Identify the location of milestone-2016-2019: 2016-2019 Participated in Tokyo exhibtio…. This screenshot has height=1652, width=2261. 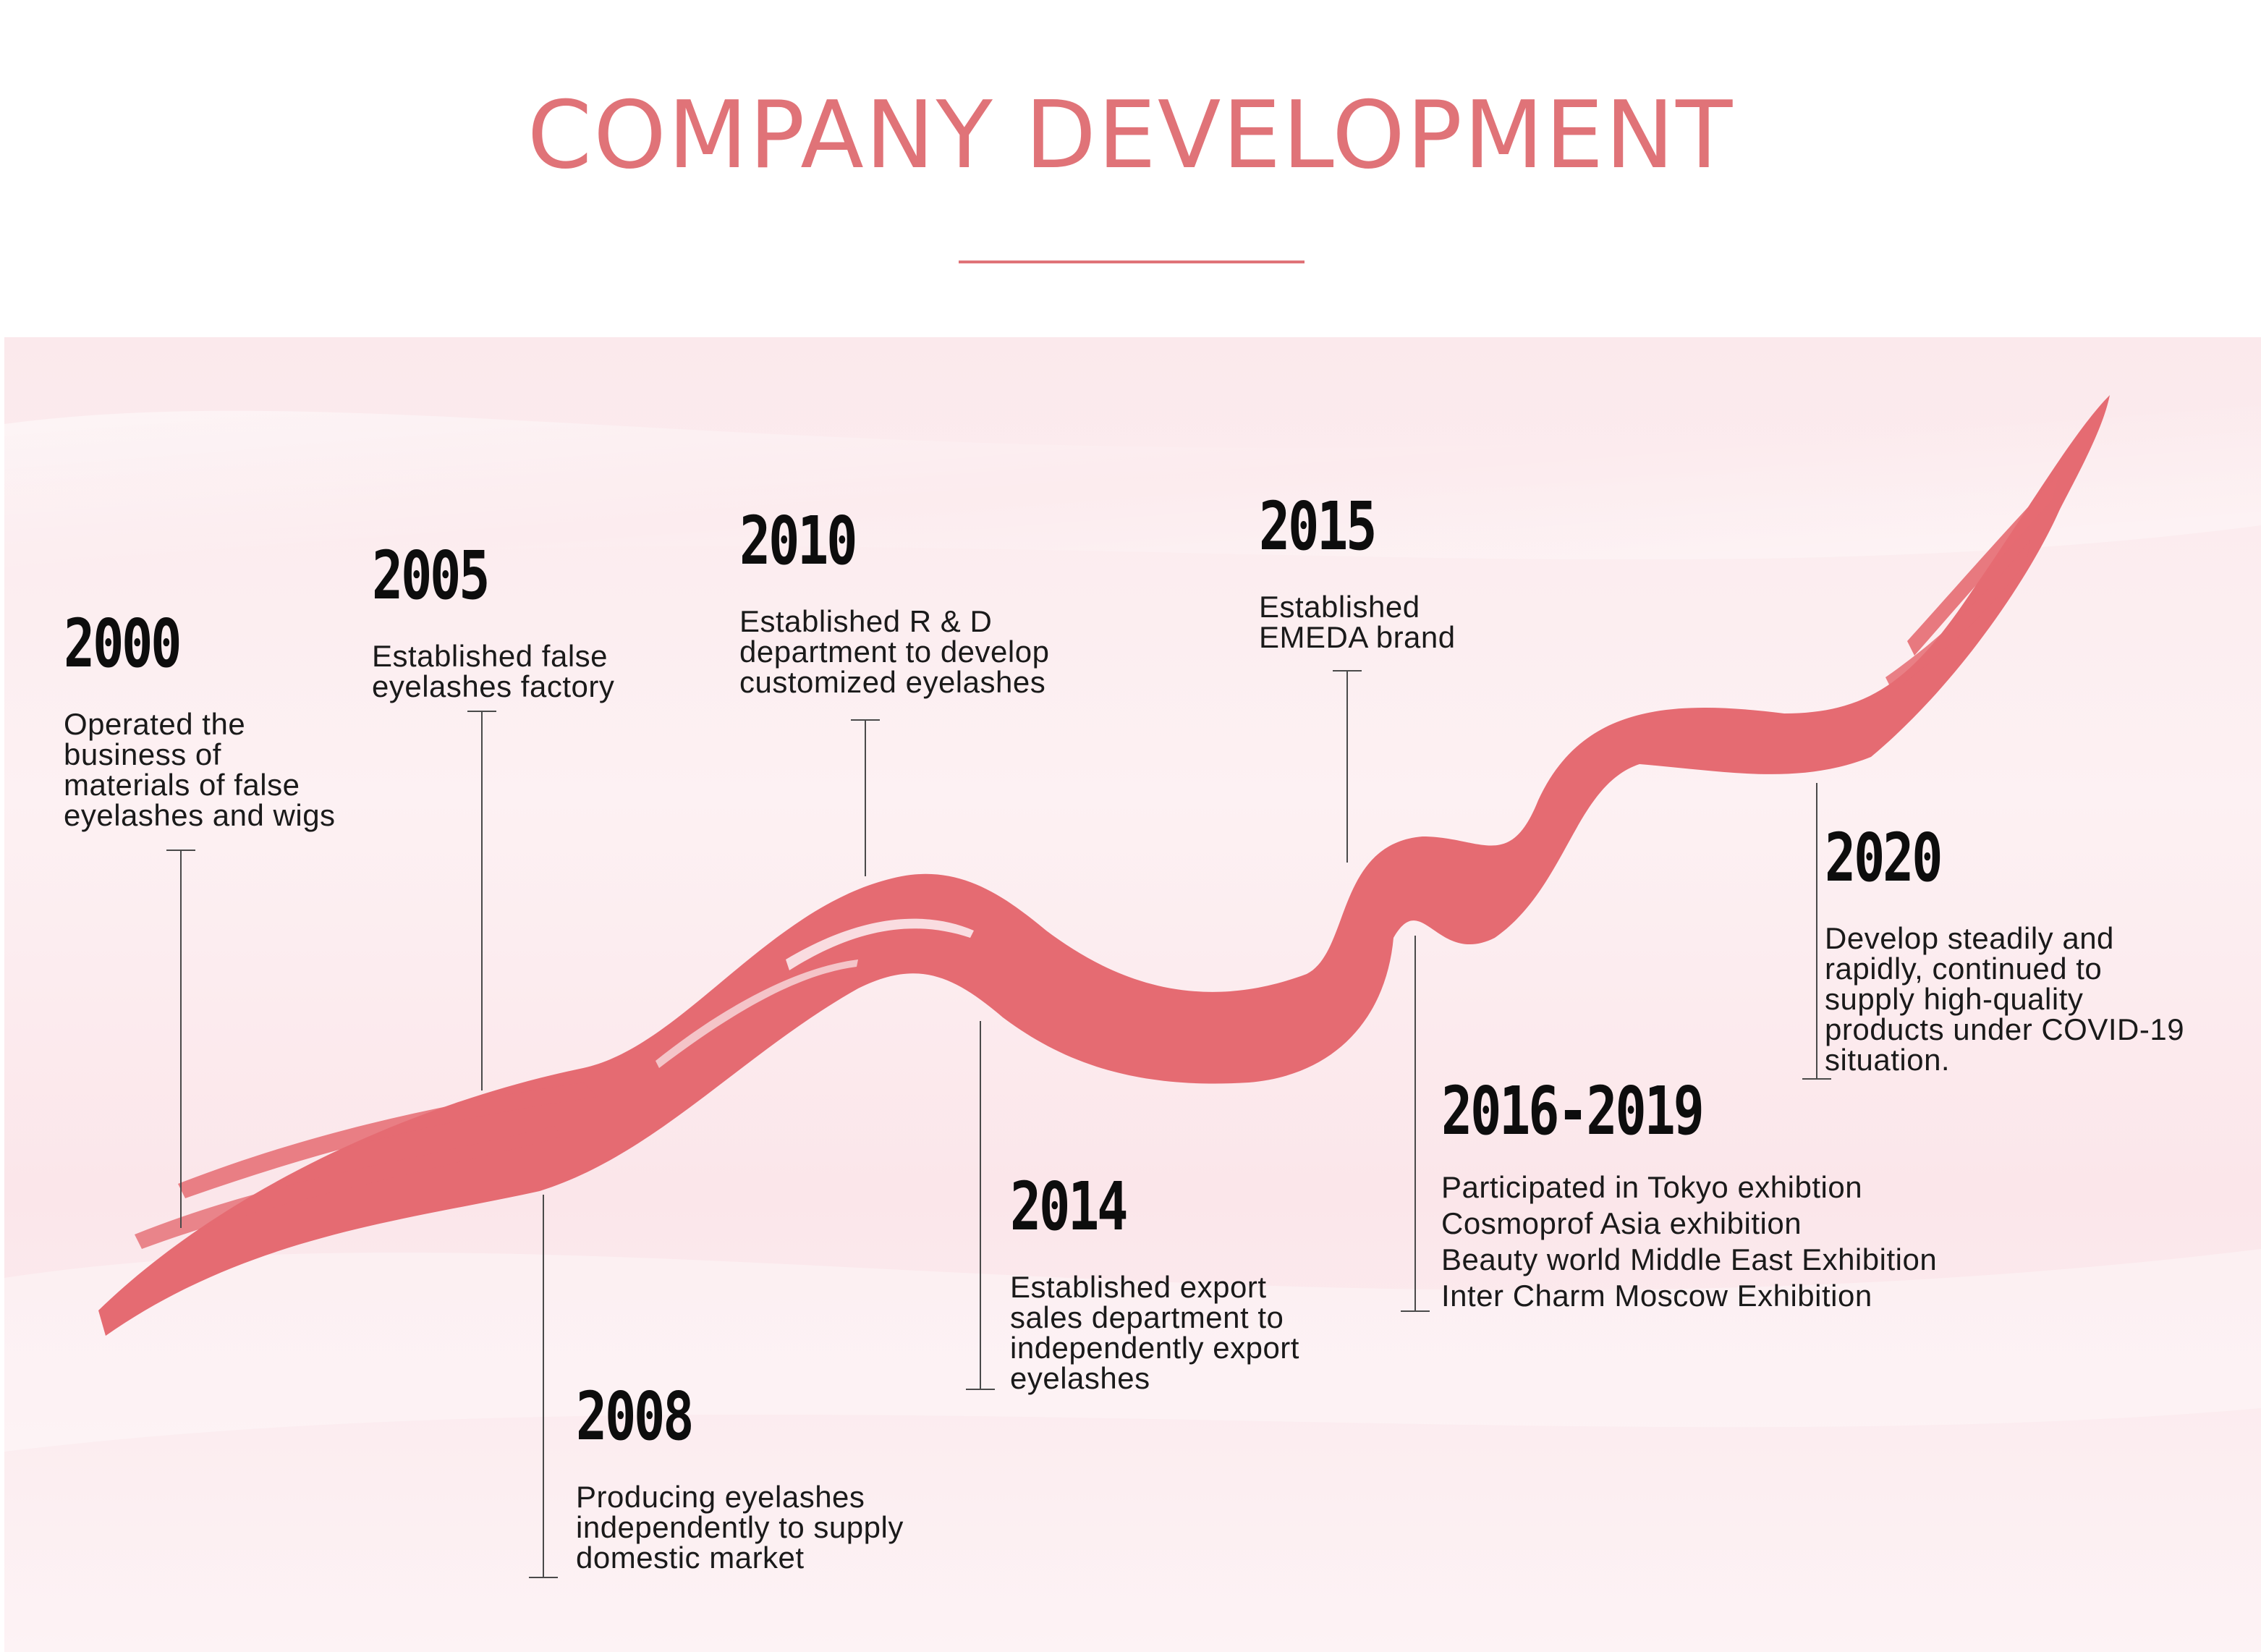
(1689, 1194).